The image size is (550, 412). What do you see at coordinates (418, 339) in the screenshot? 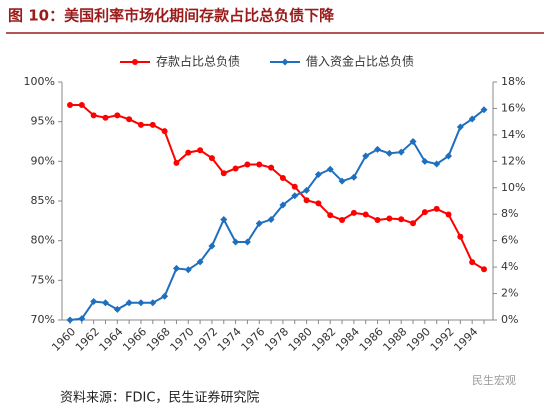
I see `x-tick-label: 1990` at bounding box center [418, 339].